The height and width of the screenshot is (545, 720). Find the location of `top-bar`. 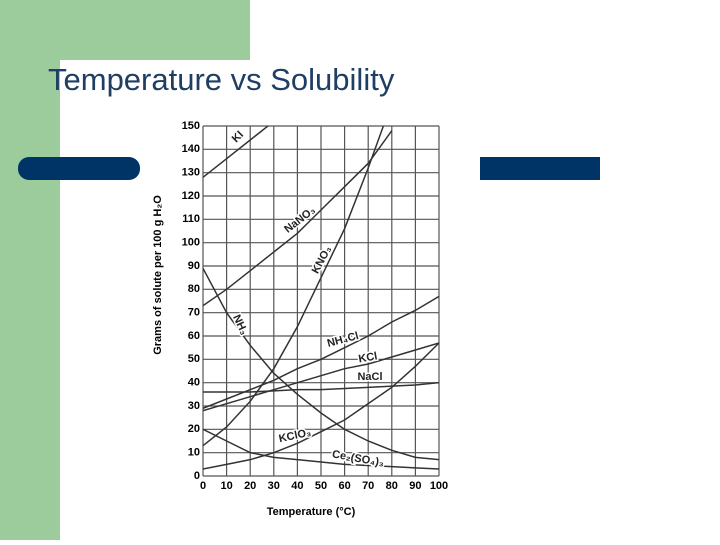

top-bar is located at coordinates (125, 30).